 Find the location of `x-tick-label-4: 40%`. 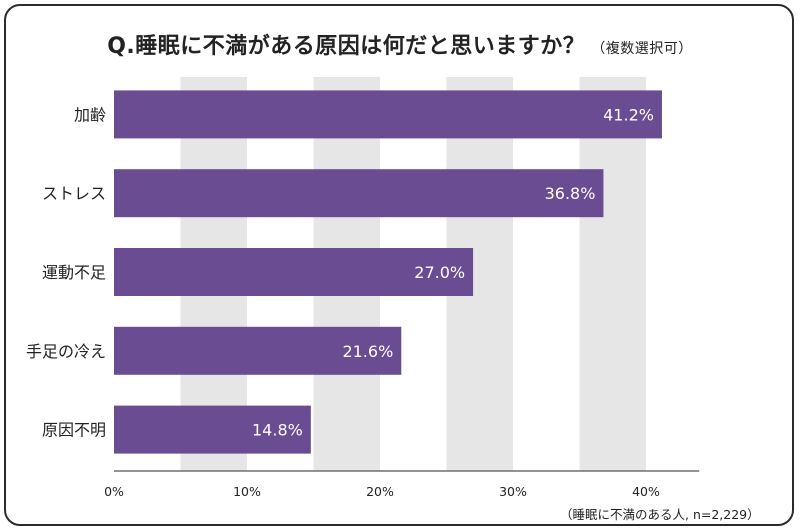

x-tick-label-4: 40% is located at coordinates (646, 491).